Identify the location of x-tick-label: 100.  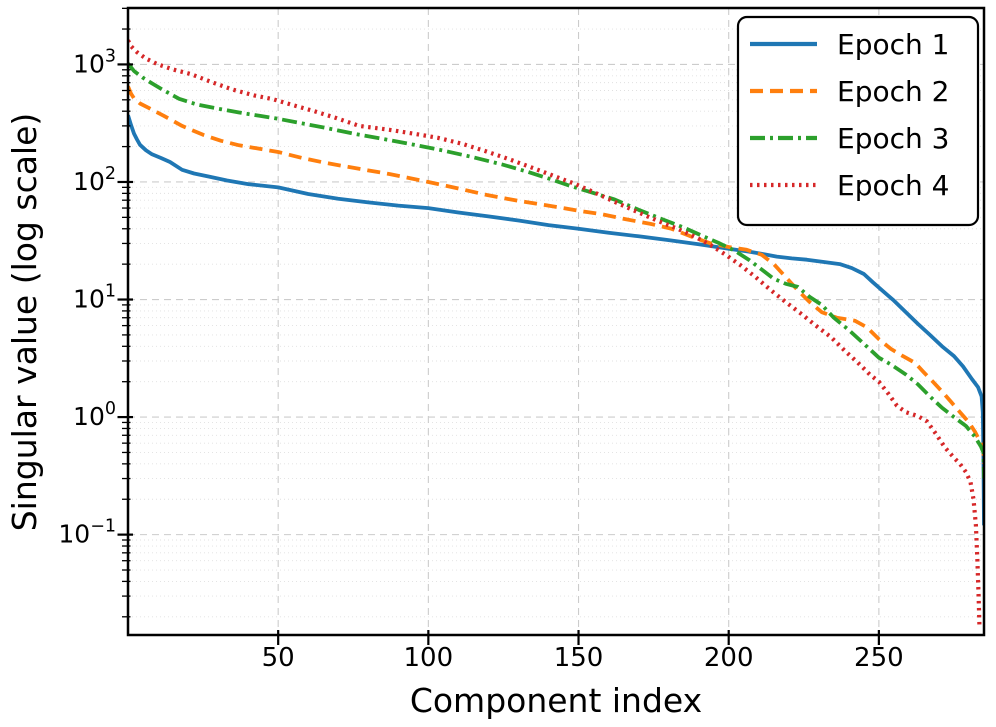
(429, 658).